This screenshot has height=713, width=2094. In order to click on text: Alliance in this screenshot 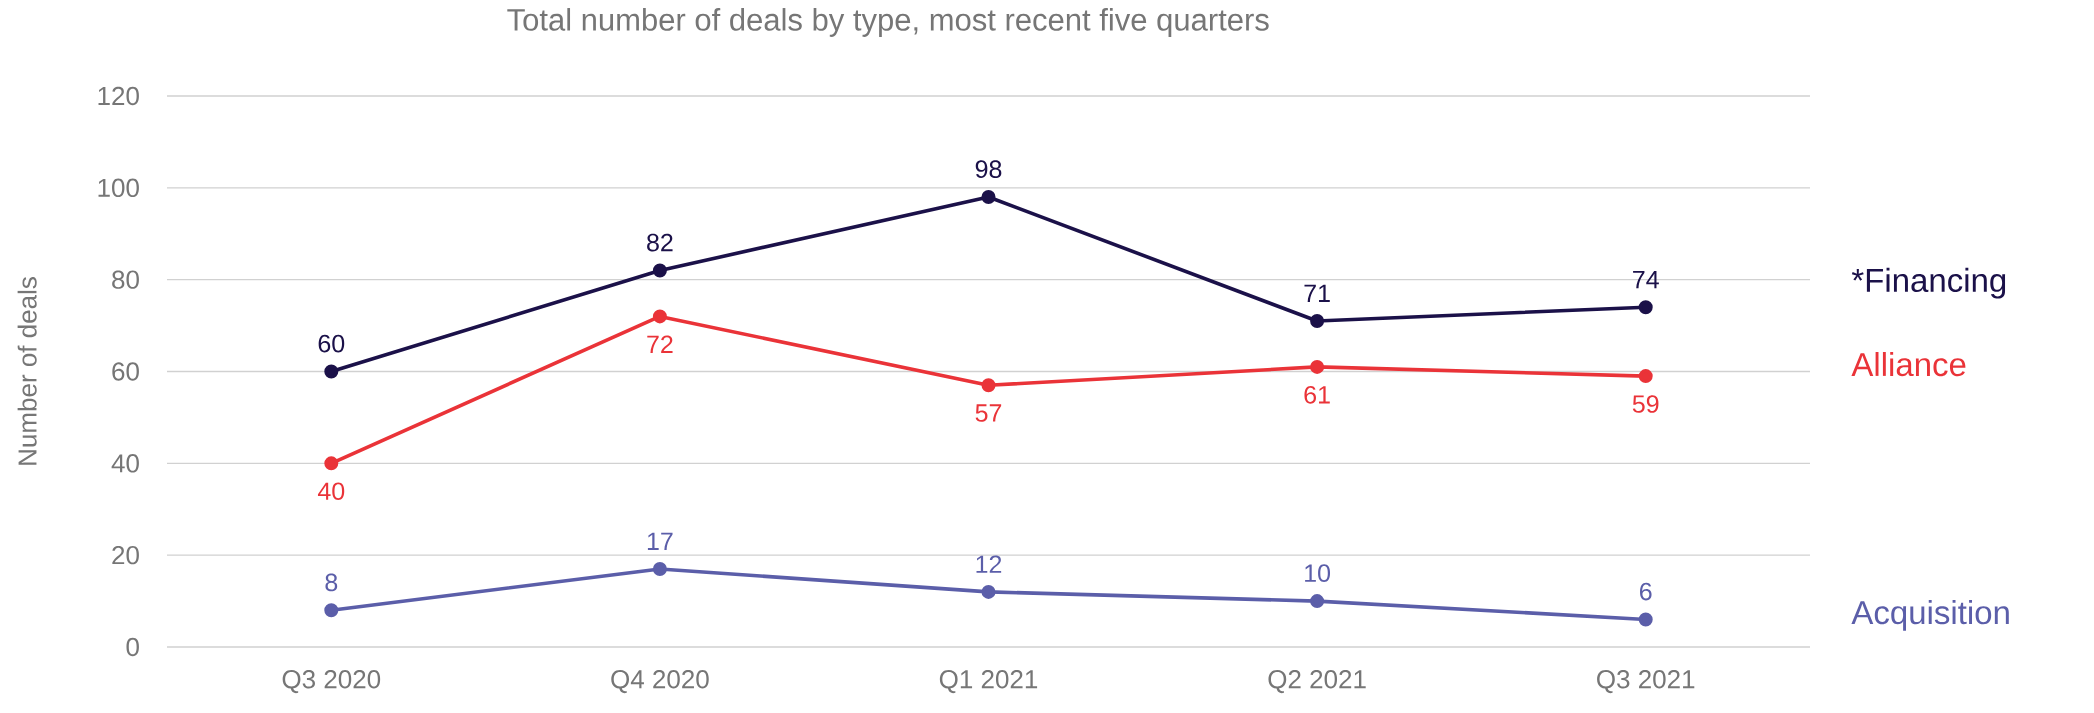, I will do `click(1908, 364)`.